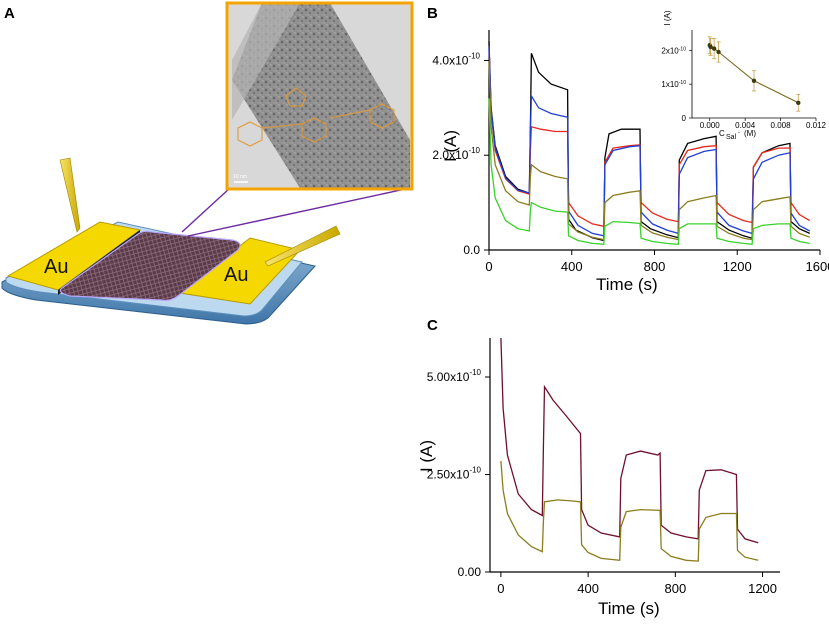 The width and height of the screenshot is (829, 625). What do you see at coordinates (450, 146) in the screenshot?
I see `chart-b-ylabel: I (A)` at bounding box center [450, 146].